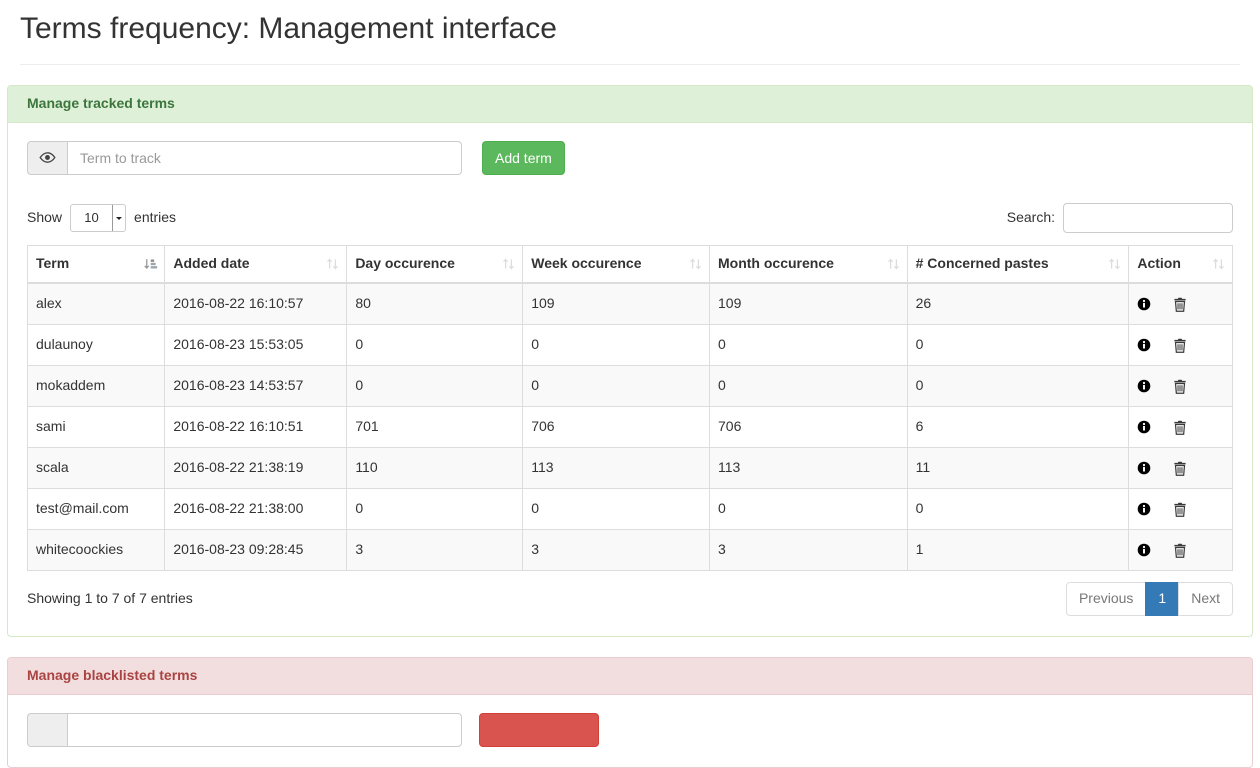 The height and width of the screenshot is (768, 1260). What do you see at coordinates (1018, 467) in the screenshot?
I see `cell-concerned-pastes: 11` at bounding box center [1018, 467].